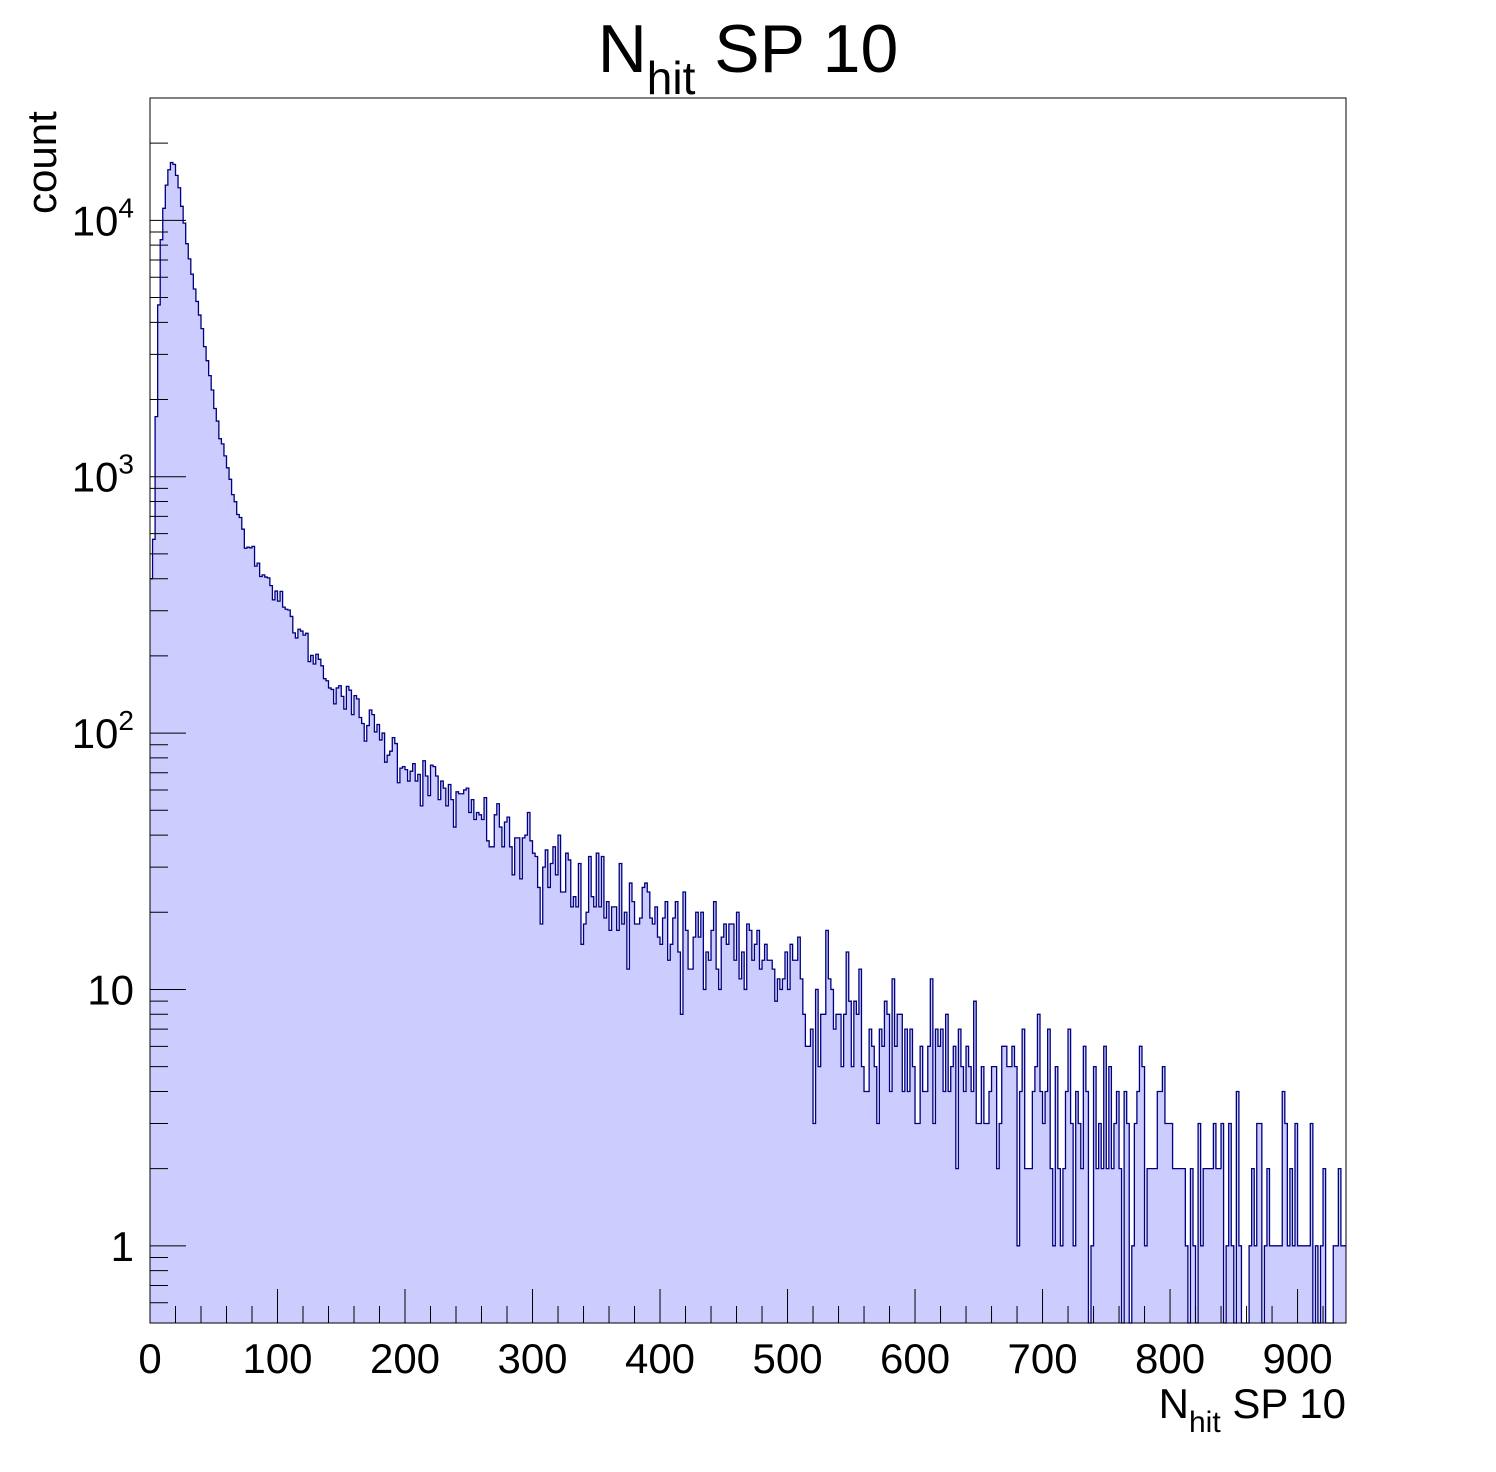 The width and height of the screenshot is (1496, 1472). I want to click on x-axis-title: Nhit SP 10, so click(1252, 1409).